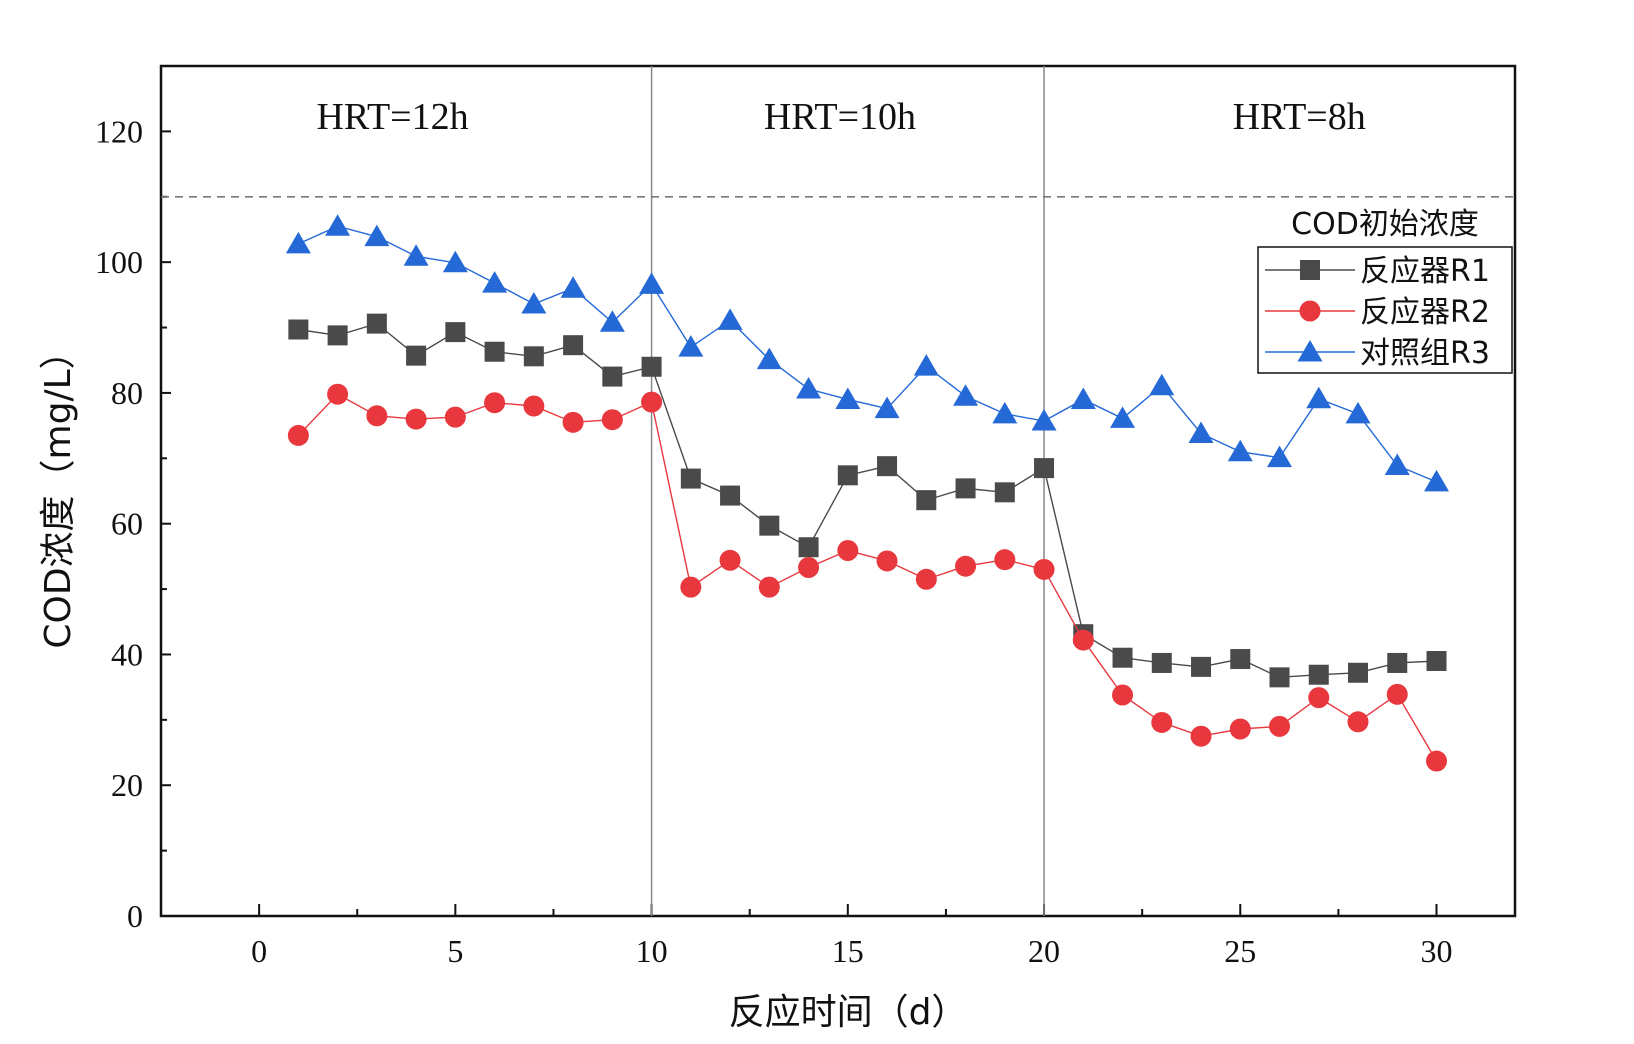  Describe the element at coordinates (1437, 951) in the screenshot. I see `x-tick-label: 30` at that location.